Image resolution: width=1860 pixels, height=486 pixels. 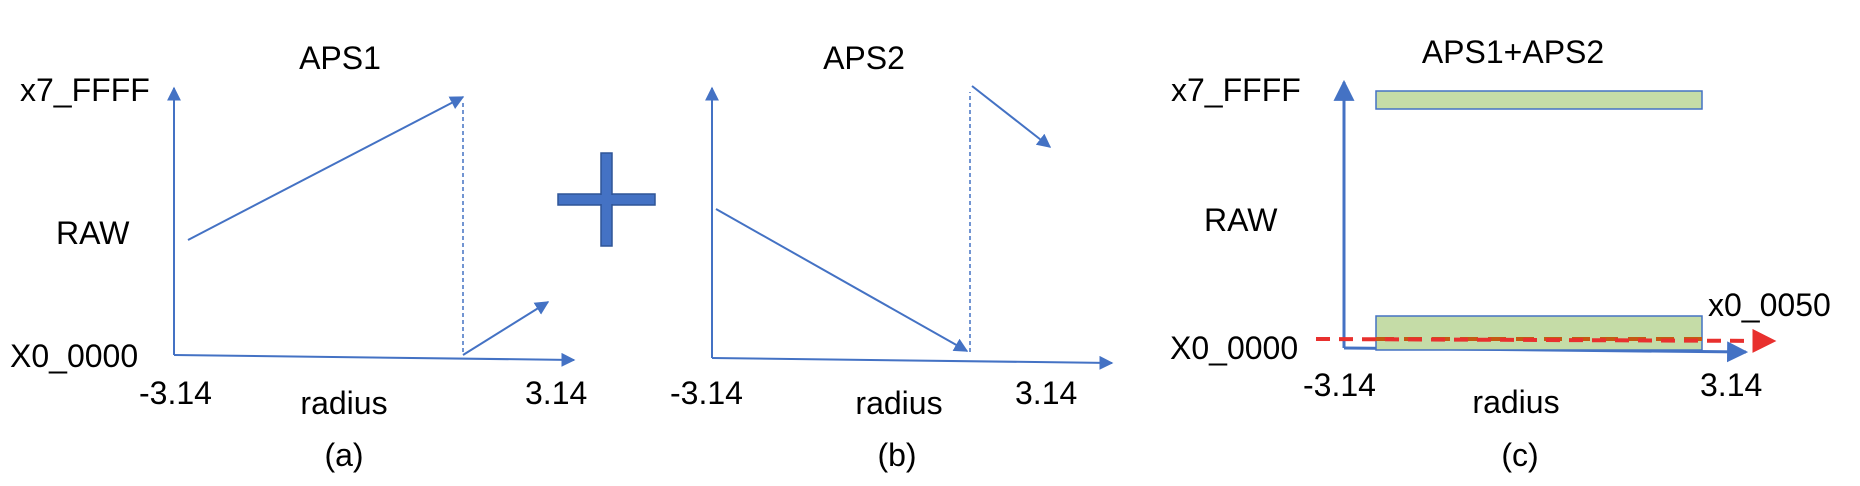 I want to click on panel-c-y-top-label: x7_FFFF, so click(x=1236, y=90).